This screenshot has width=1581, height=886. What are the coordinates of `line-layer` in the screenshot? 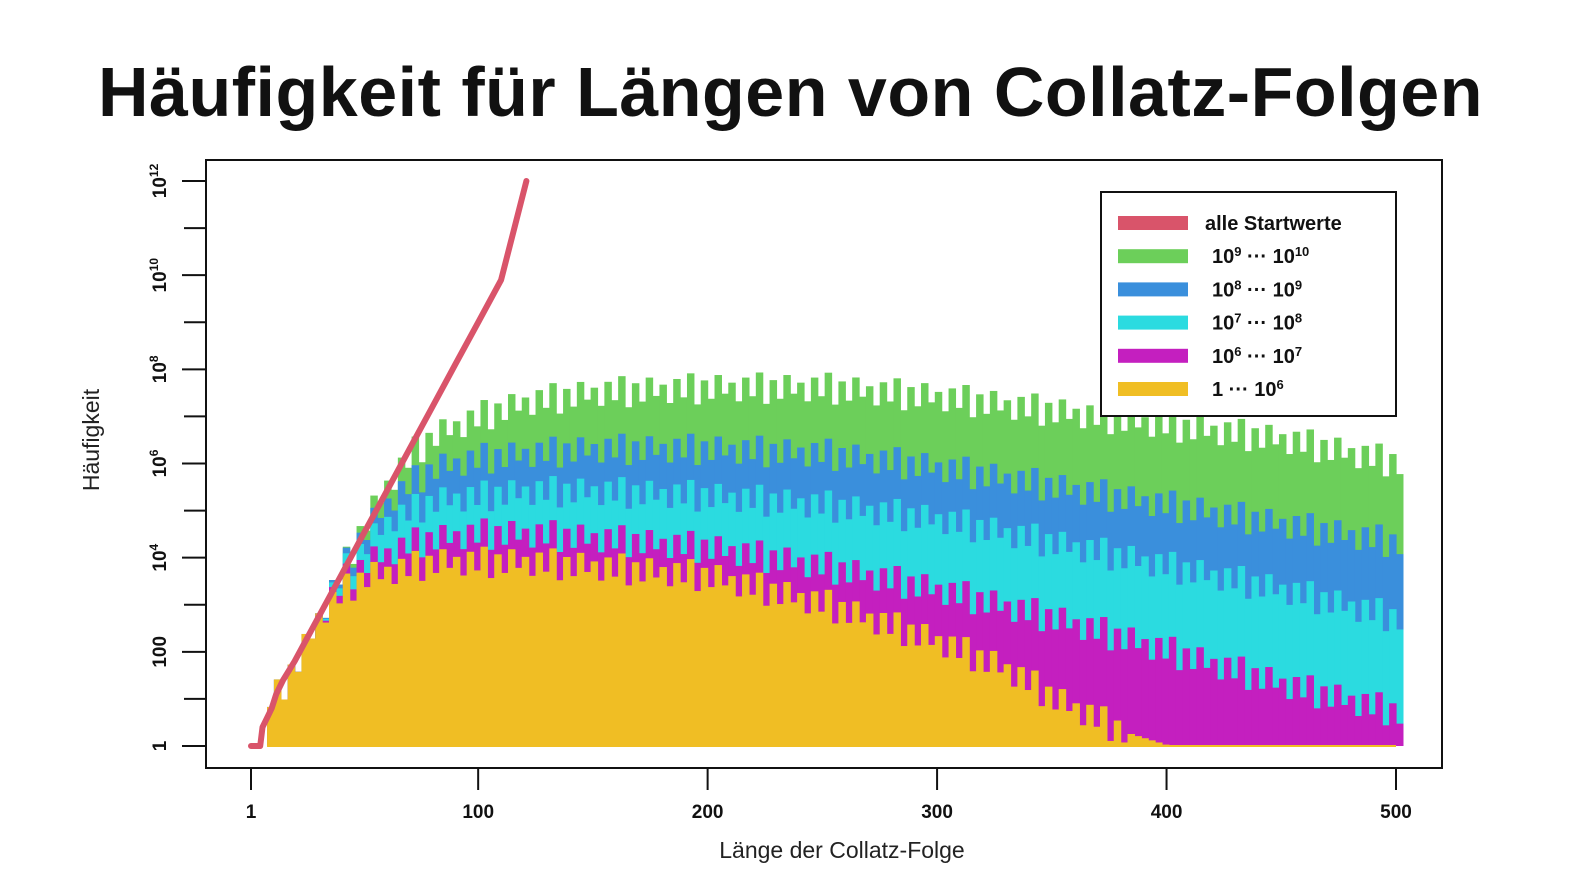 It's located at (389, 463).